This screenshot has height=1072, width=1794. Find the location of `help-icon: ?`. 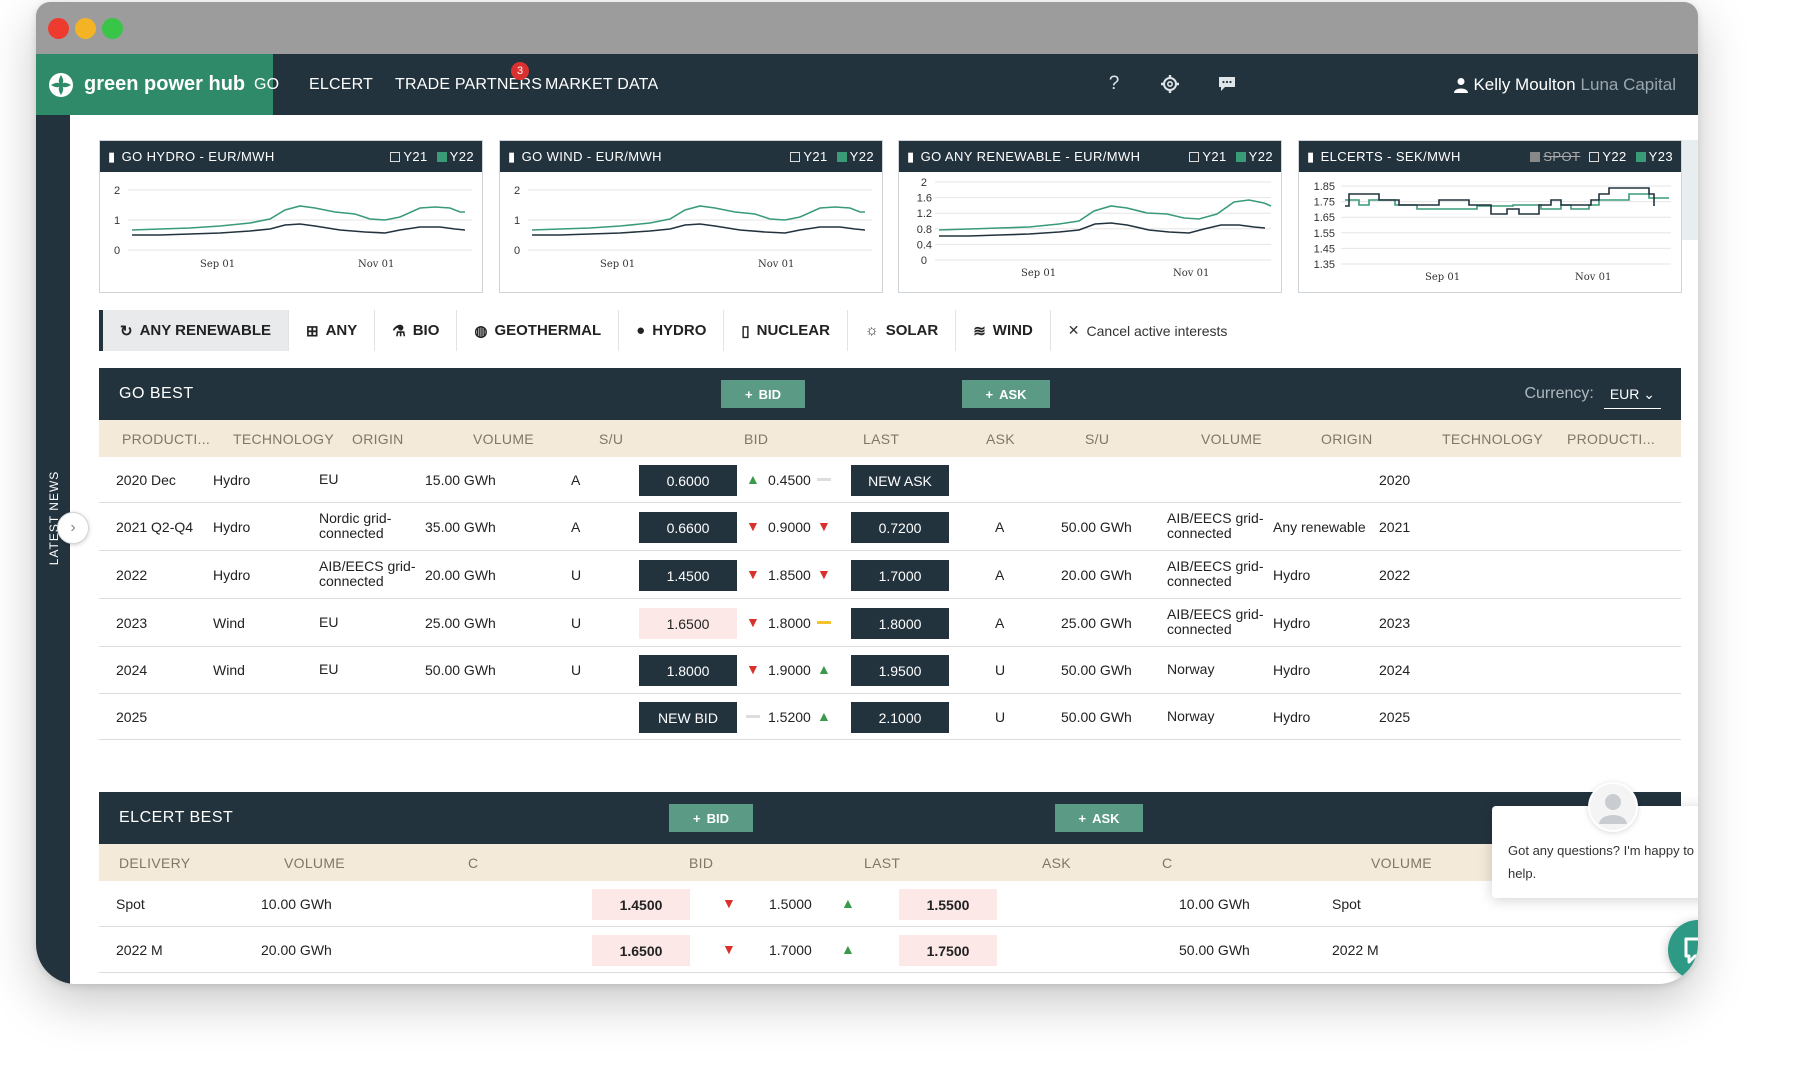

help-icon: ? is located at coordinates (1114, 83).